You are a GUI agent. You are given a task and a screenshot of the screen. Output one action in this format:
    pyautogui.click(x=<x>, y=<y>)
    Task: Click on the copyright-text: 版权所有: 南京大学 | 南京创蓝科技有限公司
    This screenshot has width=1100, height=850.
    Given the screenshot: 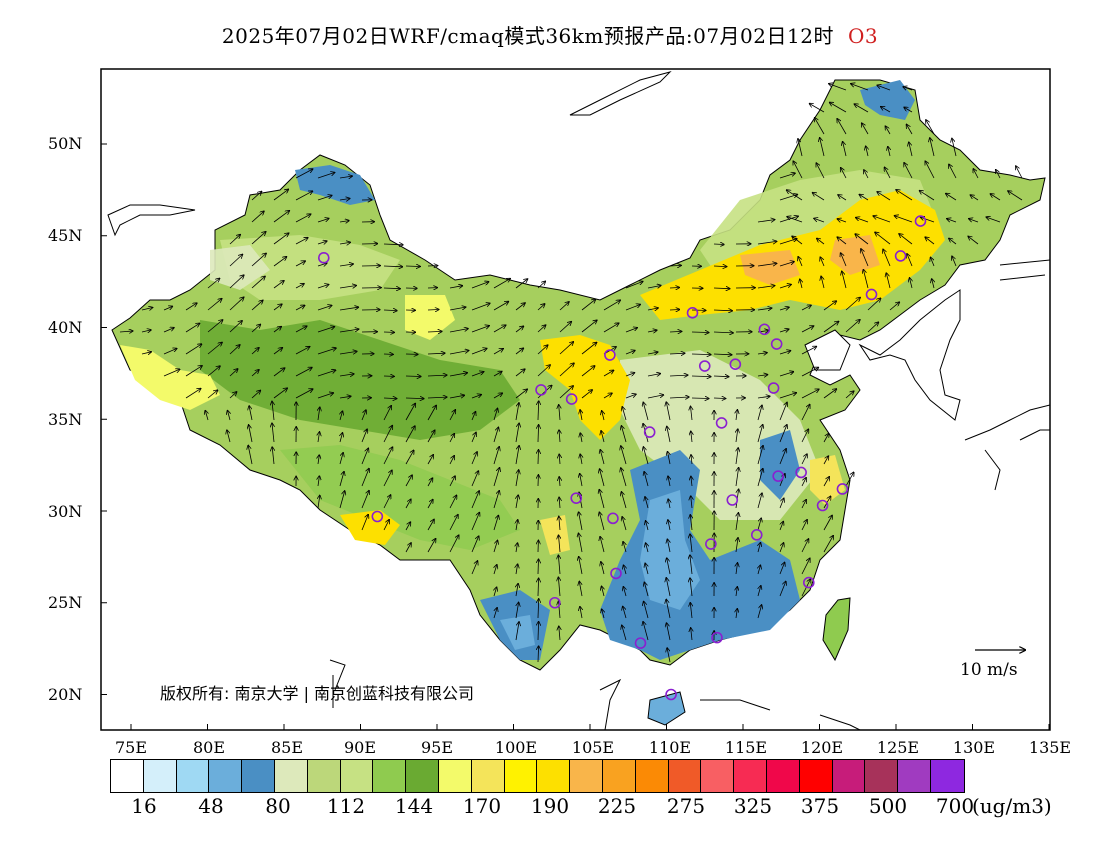 What is the action you would take?
    pyautogui.click(x=317, y=693)
    